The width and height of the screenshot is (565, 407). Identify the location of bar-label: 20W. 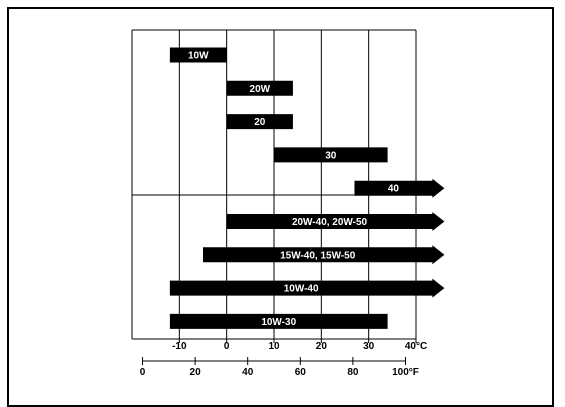
(260, 89).